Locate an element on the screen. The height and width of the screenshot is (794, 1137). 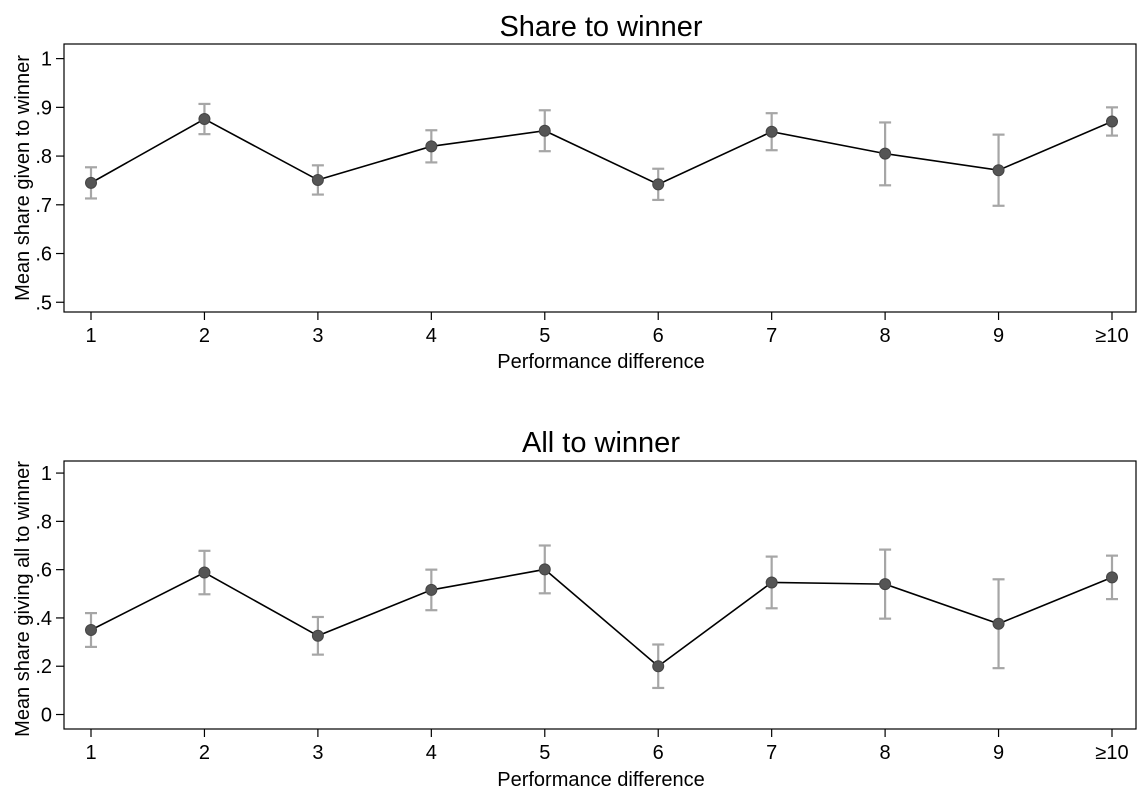
y-tick-label: 0 is located at coordinates (46, 716).